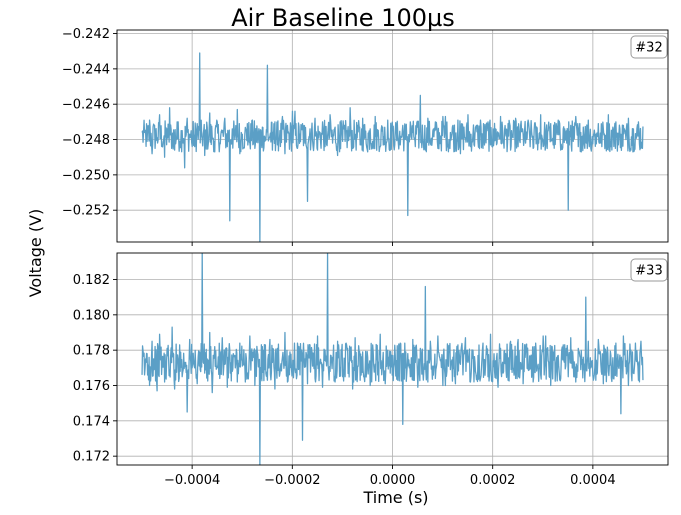  I want to click on y-axis-label: Voltage (V), so click(35, 253).